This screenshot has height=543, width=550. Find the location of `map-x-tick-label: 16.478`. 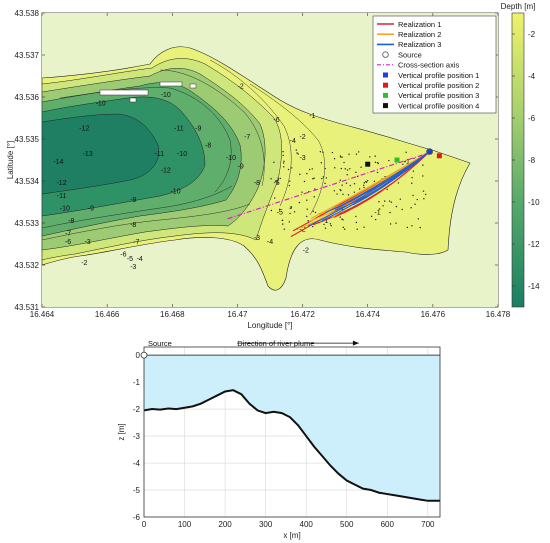

map-x-tick-label: 16.478 is located at coordinates (498, 314).